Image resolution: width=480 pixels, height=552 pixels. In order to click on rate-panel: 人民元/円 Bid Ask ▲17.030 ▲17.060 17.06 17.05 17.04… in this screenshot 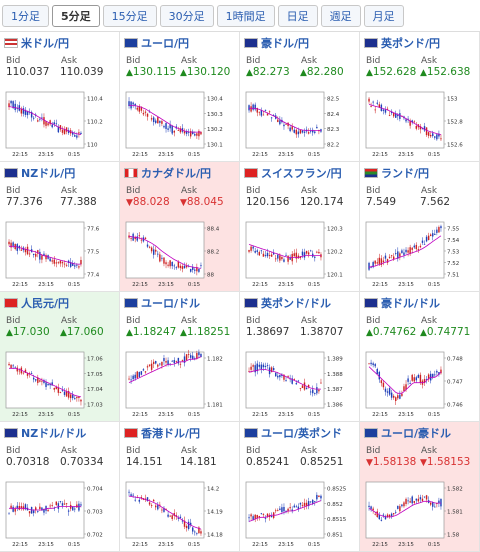, I will do `click(60, 357)`.